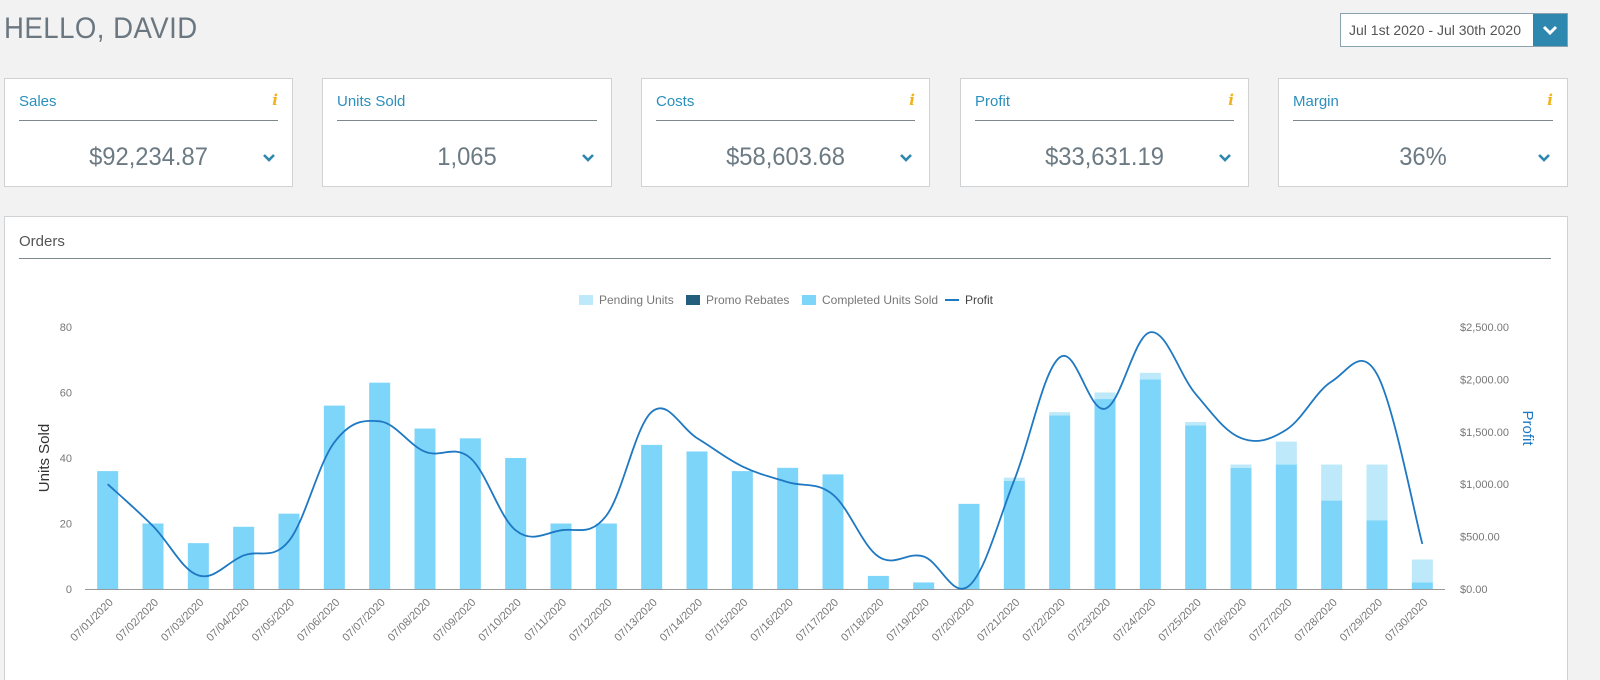 This screenshot has height=680, width=1600. What do you see at coordinates (66, 328) in the screenshot?
I see `y-tick-label: 80` at bounding box center [66, 328].